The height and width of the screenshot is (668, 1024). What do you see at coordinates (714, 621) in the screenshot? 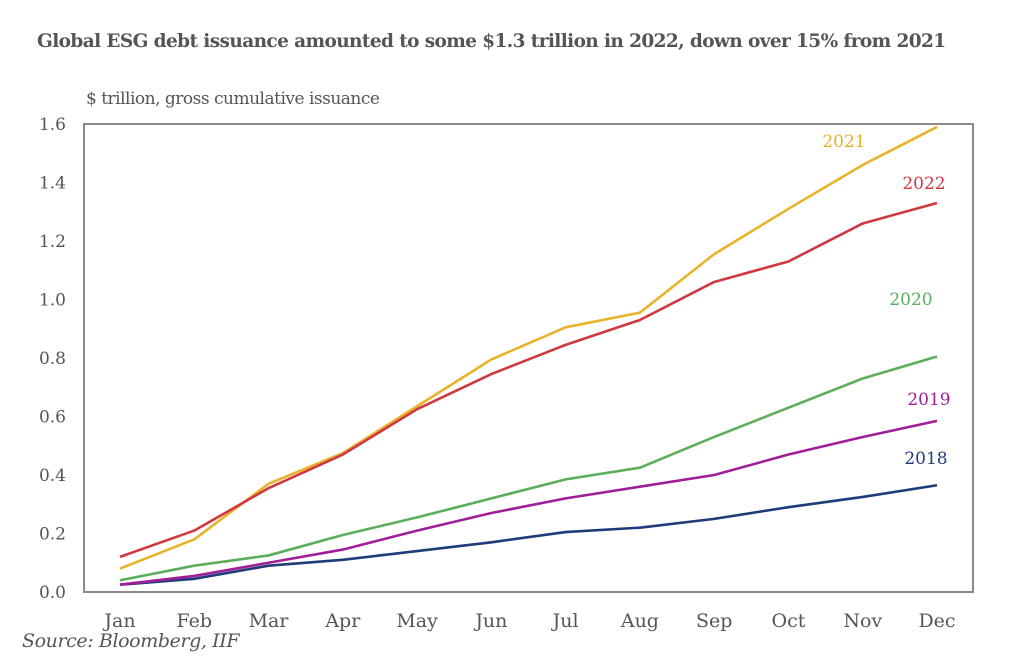
I see `x-tick-label: Sep` at bounding box center [714, 621].